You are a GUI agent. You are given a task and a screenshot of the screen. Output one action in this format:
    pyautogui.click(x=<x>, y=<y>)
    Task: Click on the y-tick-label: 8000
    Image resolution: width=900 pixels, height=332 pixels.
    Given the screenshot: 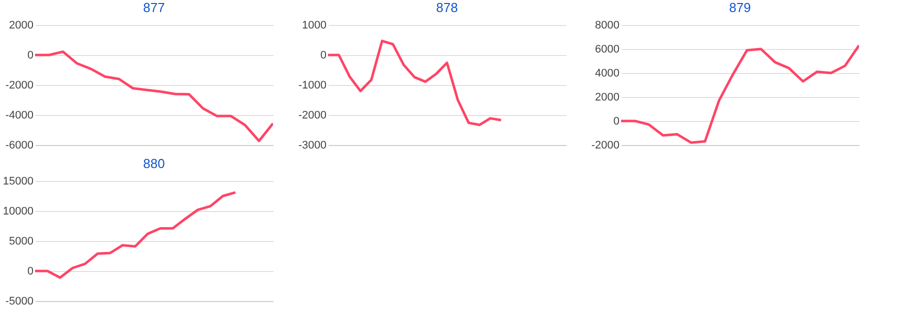 What is the action you would take?
    pyautogui.click(x=607, y=26)
    